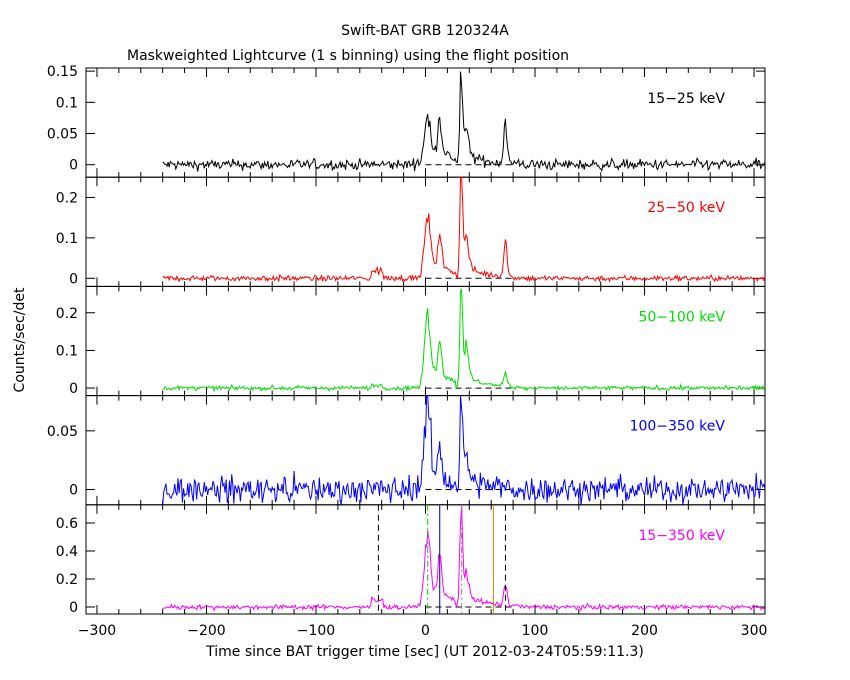  Describe the element at coordinates (97, 631) in the screenshot. I see `x-tick-label: −300` at that location.